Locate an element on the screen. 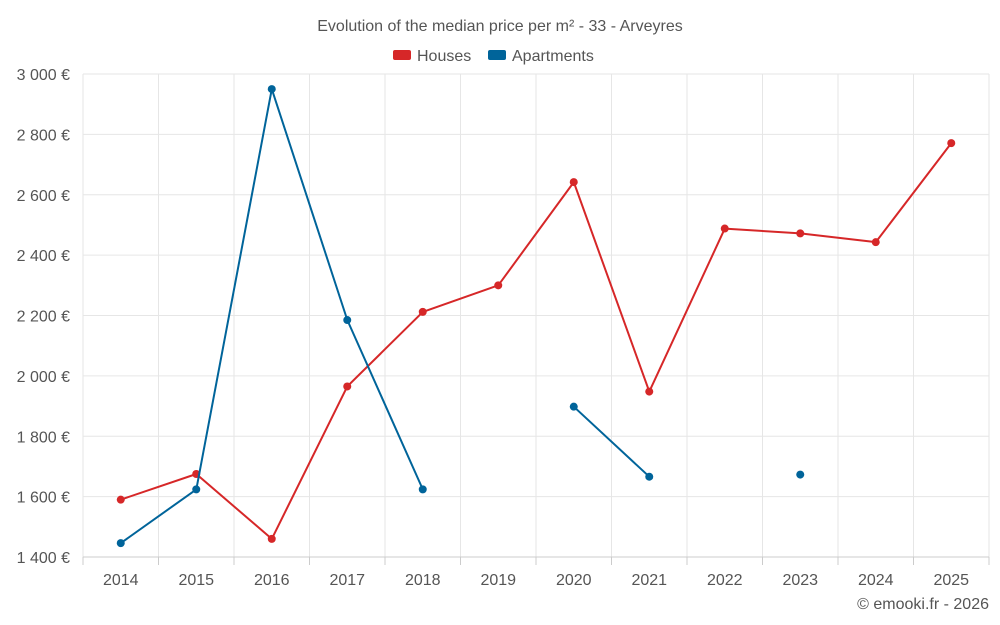 The image size is (1000, 625). x-tick-label: 2016 is located at coordinates (272, 580).